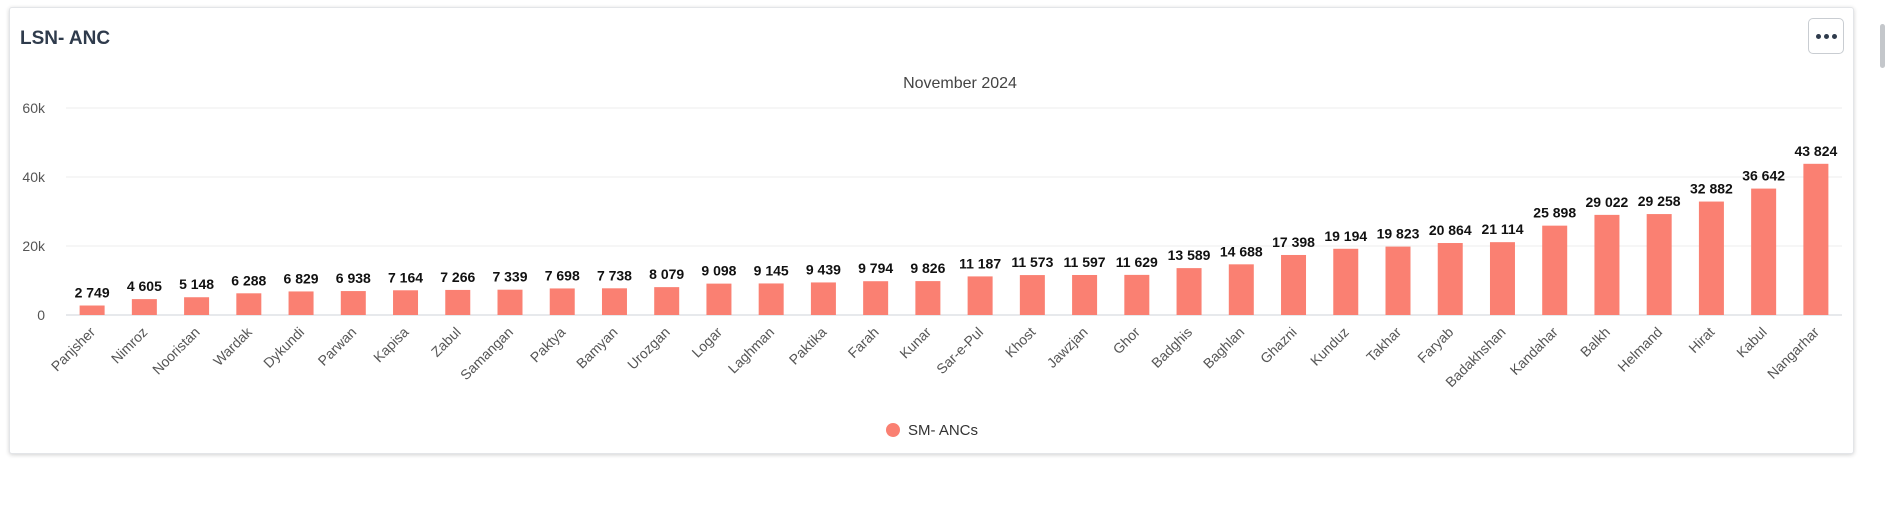 The width and height of the screenshot is (1888, 528). What do you see at coordinates (1032, 262) in the screenshot?
I see `data-label: 11 573` at bounding box center [1032, 262].